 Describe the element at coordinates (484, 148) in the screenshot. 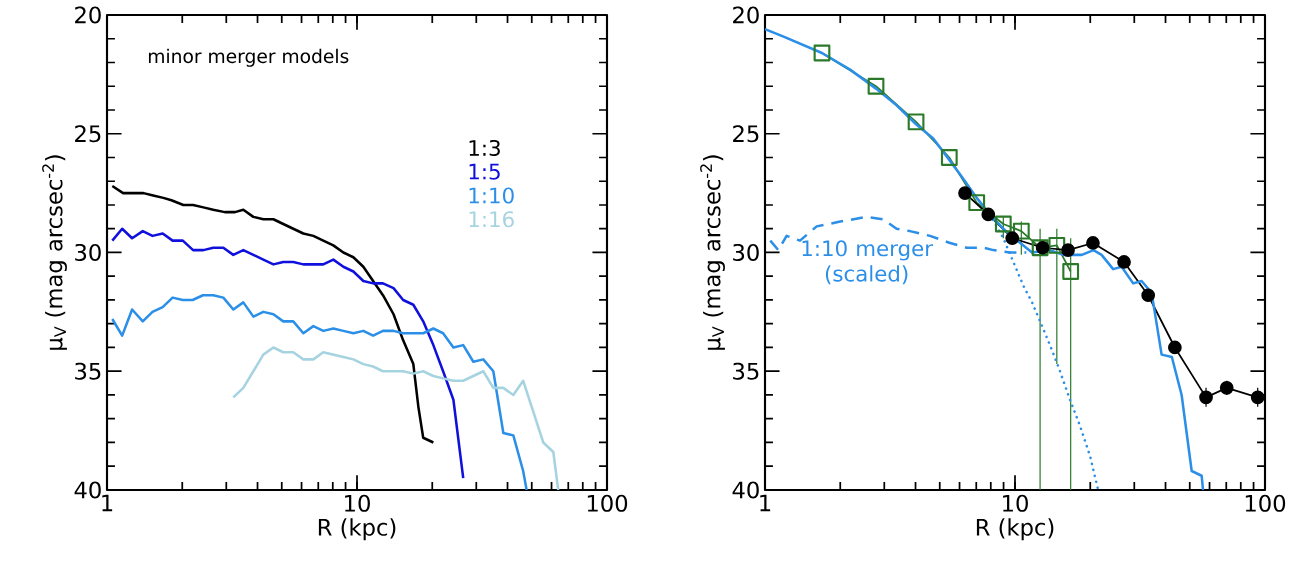

I see `text: 1:3` at that location.